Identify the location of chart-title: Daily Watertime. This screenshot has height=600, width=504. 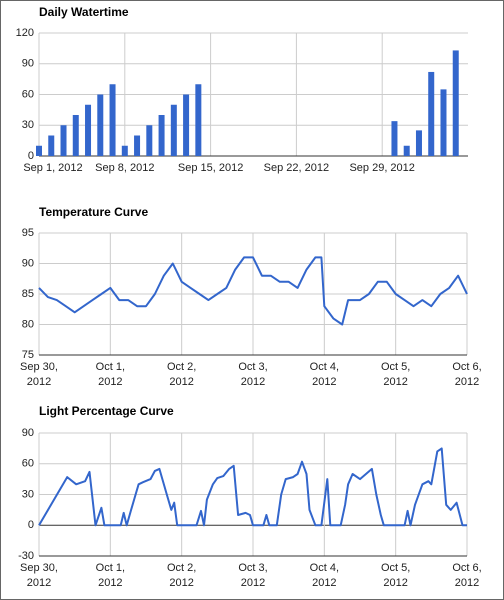
(84, 12).